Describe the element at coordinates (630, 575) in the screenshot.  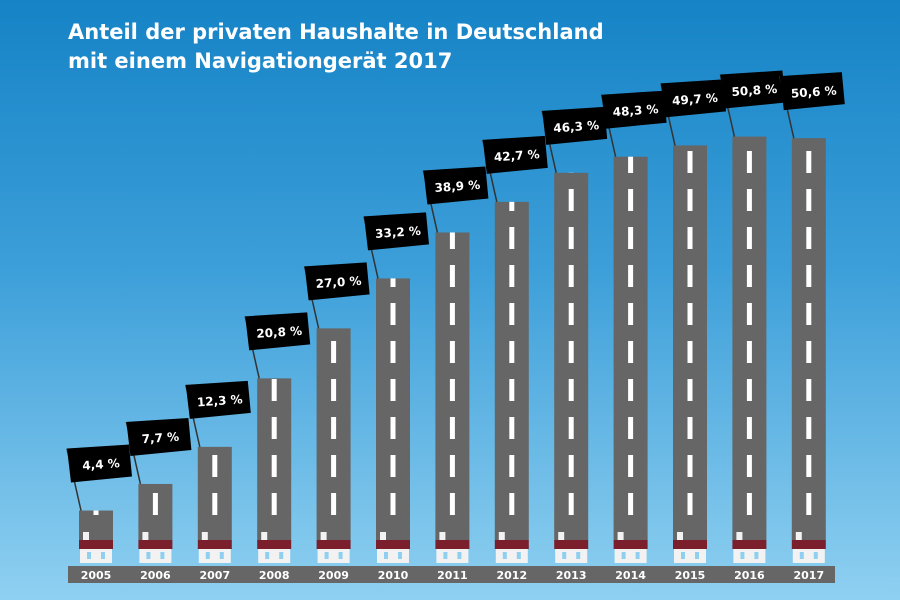
I see `x-tick-label: 2014` at that location.